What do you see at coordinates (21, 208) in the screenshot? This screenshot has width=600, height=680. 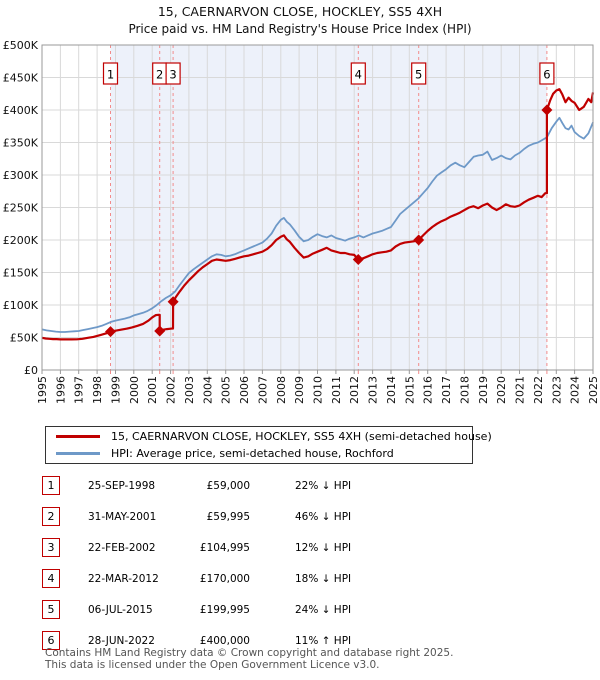 I see `y-axis-label: £250K` at bounding box center [21, 208].